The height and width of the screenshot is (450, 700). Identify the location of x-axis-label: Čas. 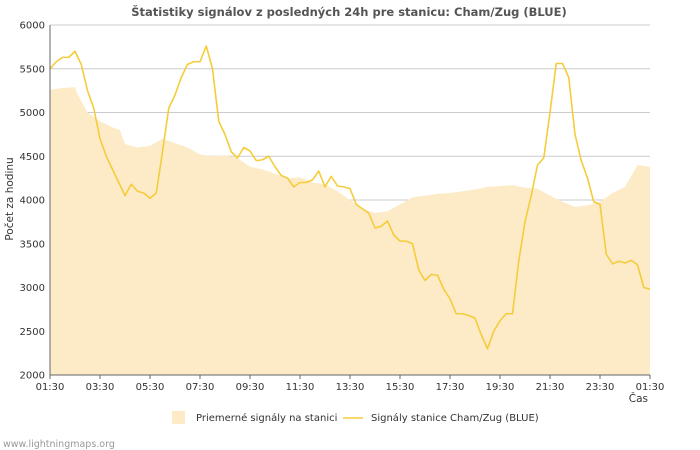
(638, 398).